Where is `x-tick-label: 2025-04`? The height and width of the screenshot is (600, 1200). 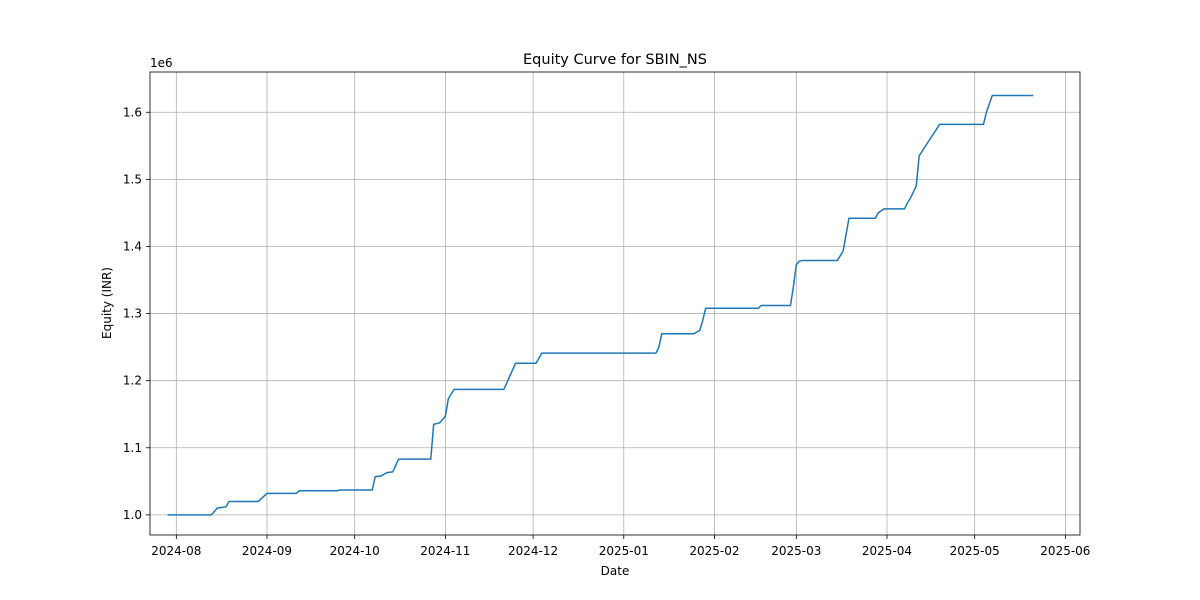
x-tick-label: 2025-04 is located at coordinates (887, 551).